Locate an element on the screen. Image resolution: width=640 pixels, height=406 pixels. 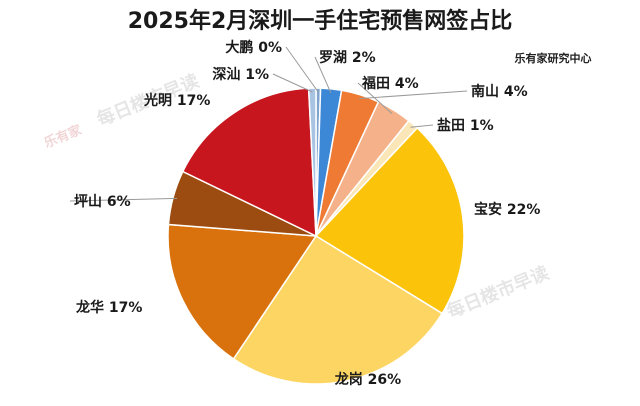
source-label: 乐有家研究中心 is located at coordinates (553, 58).